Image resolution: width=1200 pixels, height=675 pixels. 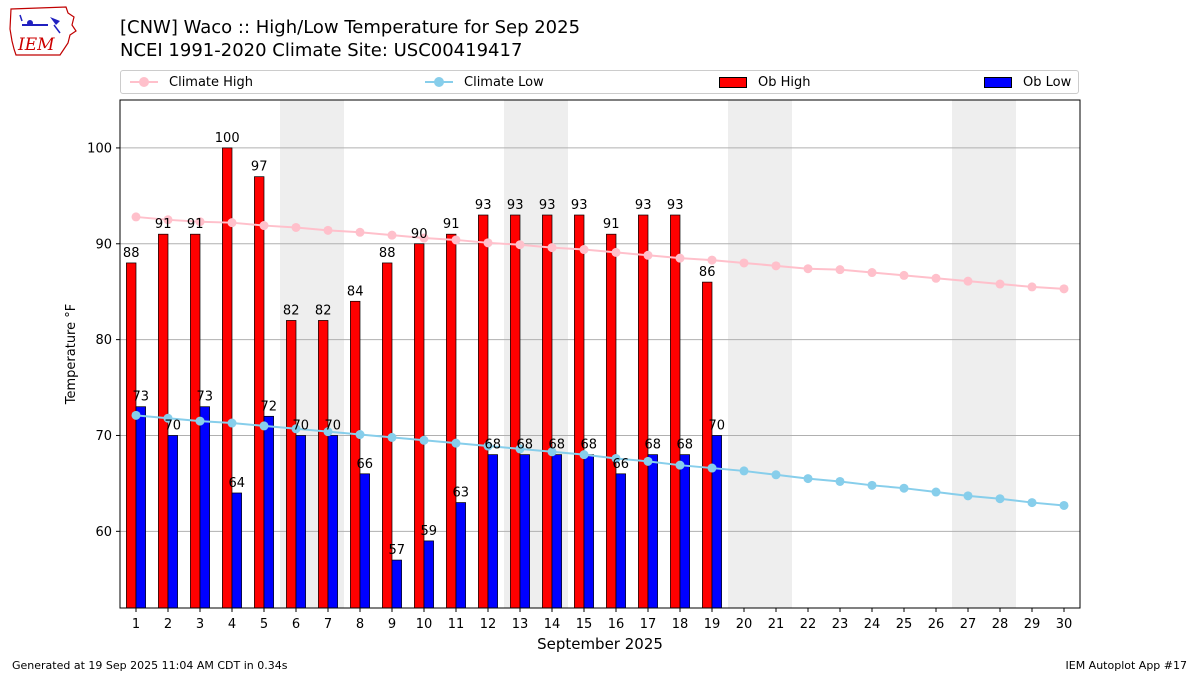 What do you see at coordinates (765, 82) in the screenshot?
I see `legend-ob-high: Ob High` at bounding box center [765, 82].